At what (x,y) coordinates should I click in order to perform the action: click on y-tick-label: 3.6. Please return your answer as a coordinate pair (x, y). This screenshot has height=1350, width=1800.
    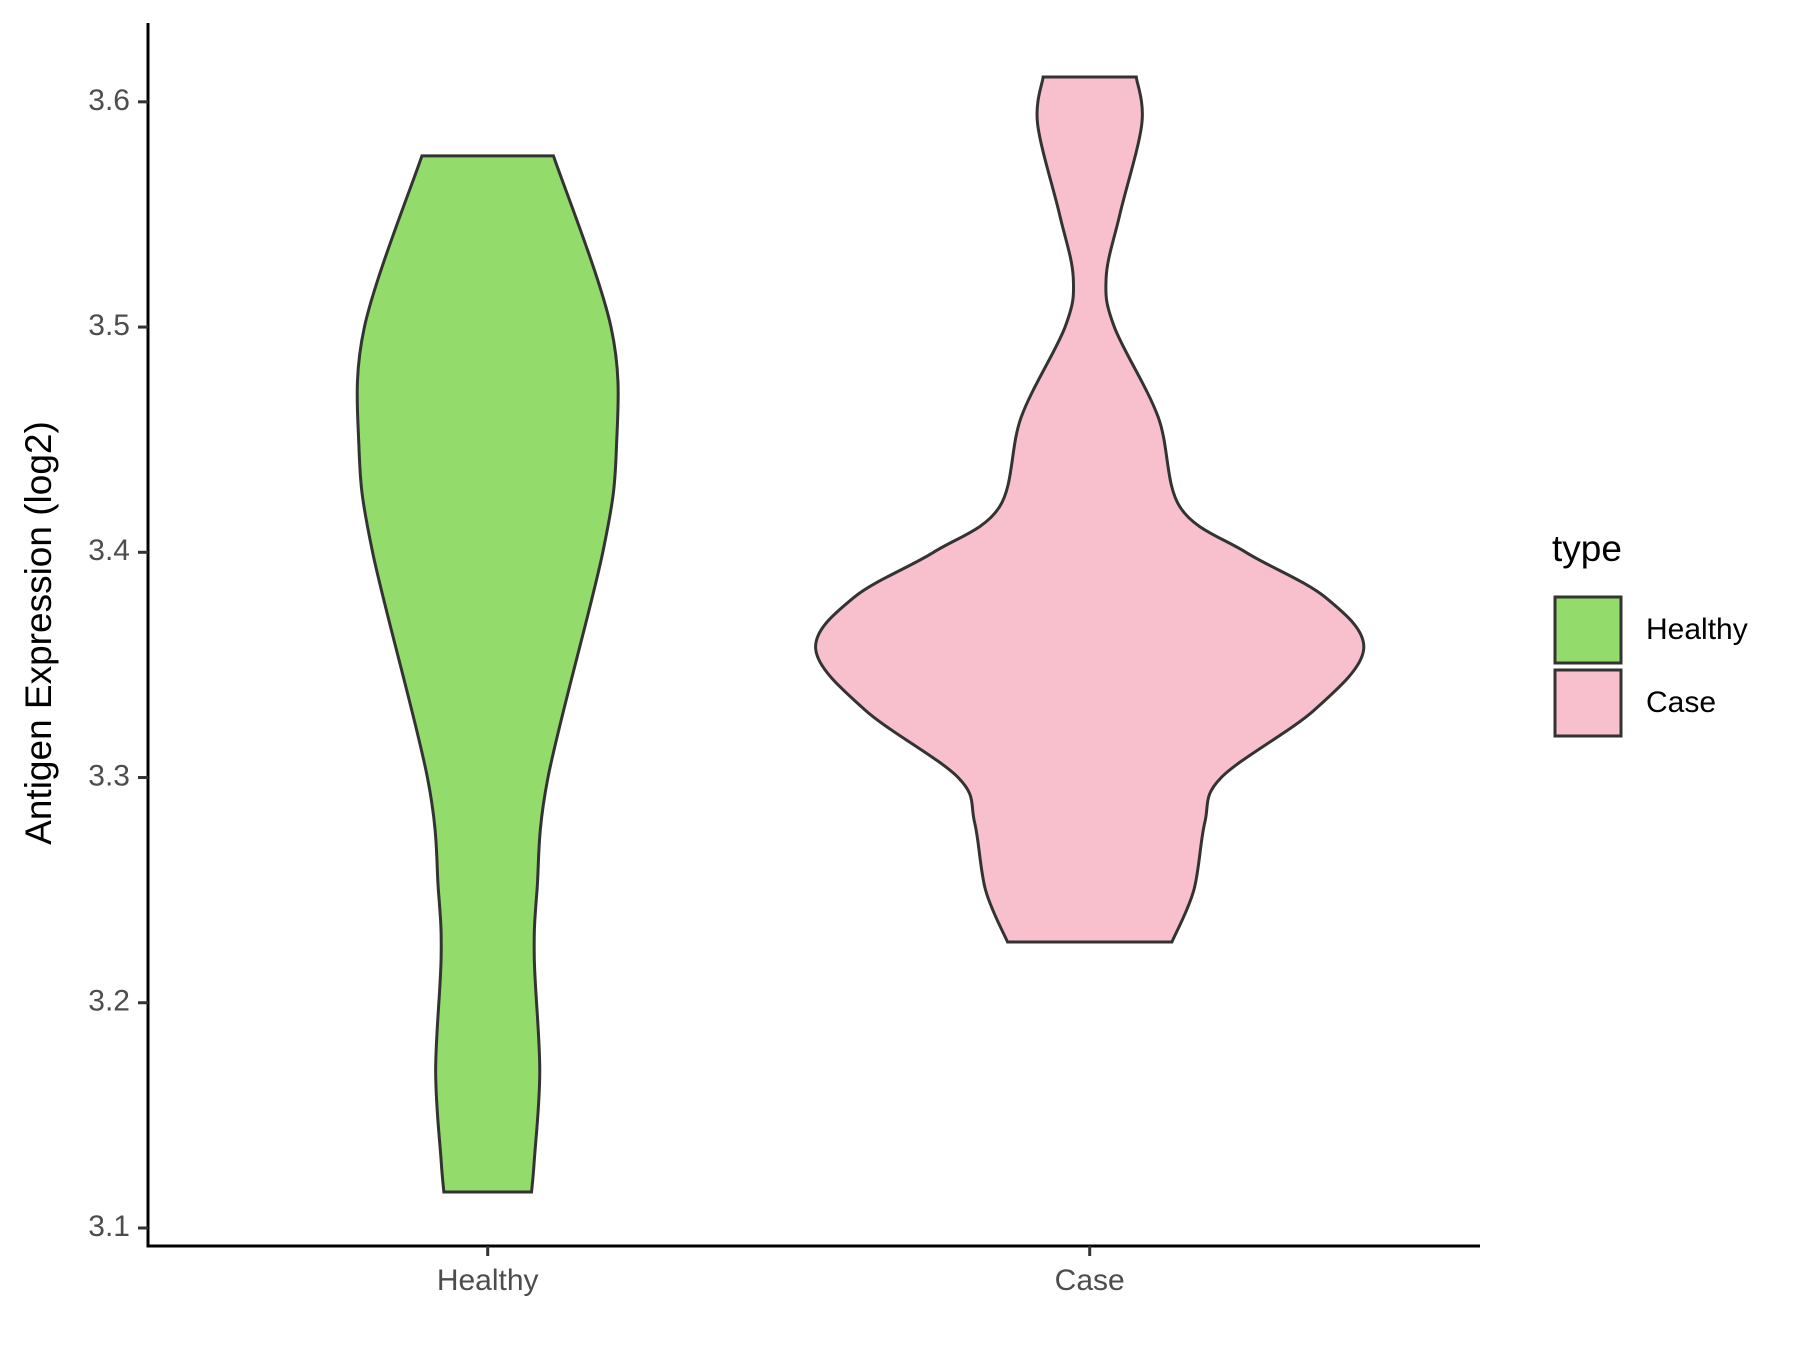
    Looking at the image, I should click on (109, 100).